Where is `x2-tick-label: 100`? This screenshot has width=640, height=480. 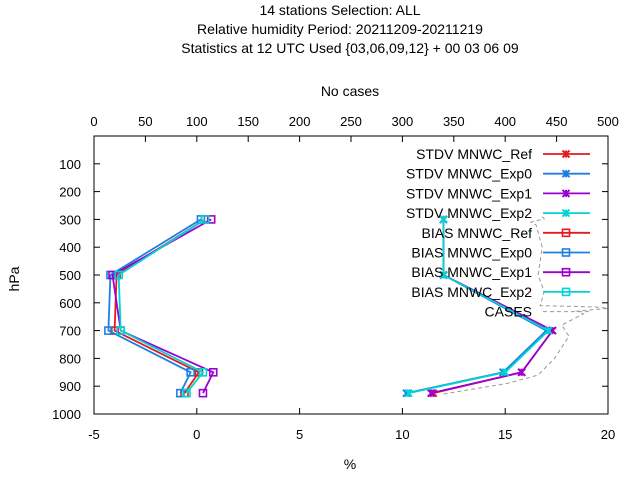 x2-tick-label: 100 is located at coordinates (197, 121).